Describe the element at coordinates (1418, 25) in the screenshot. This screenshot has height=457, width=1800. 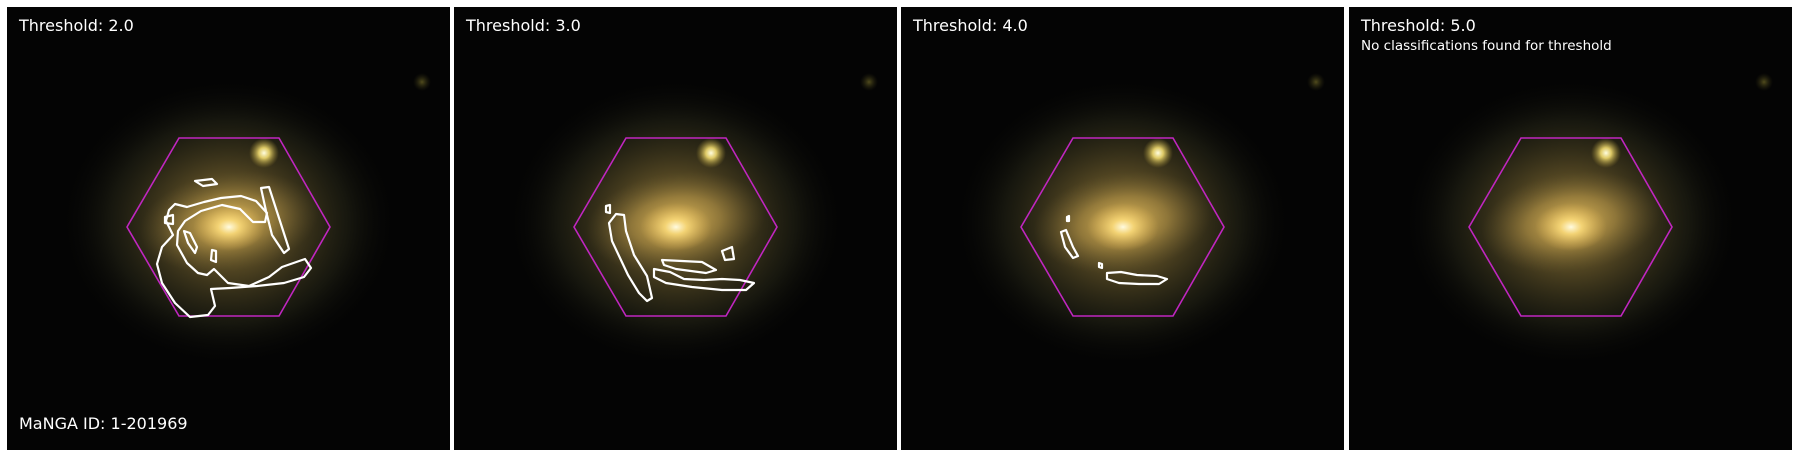
I see `threshold-label: Threshold: 5.0` at that location.